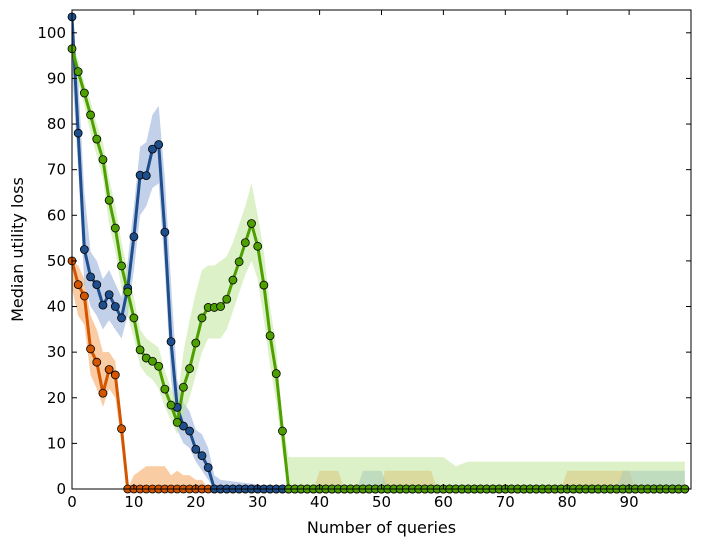  I want to click on y-tick-label: 30, so click(56, 352).